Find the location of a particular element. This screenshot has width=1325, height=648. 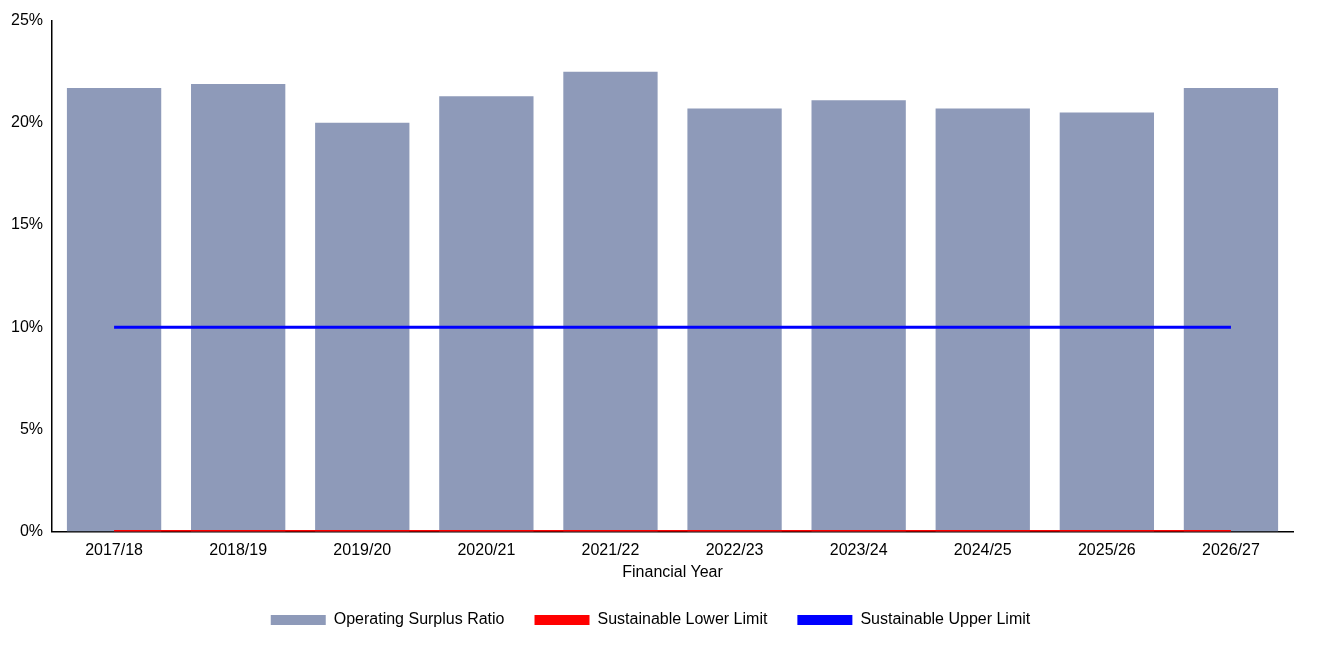

x-tick-label: 2025/26 is located at coordinates (1106, 549).